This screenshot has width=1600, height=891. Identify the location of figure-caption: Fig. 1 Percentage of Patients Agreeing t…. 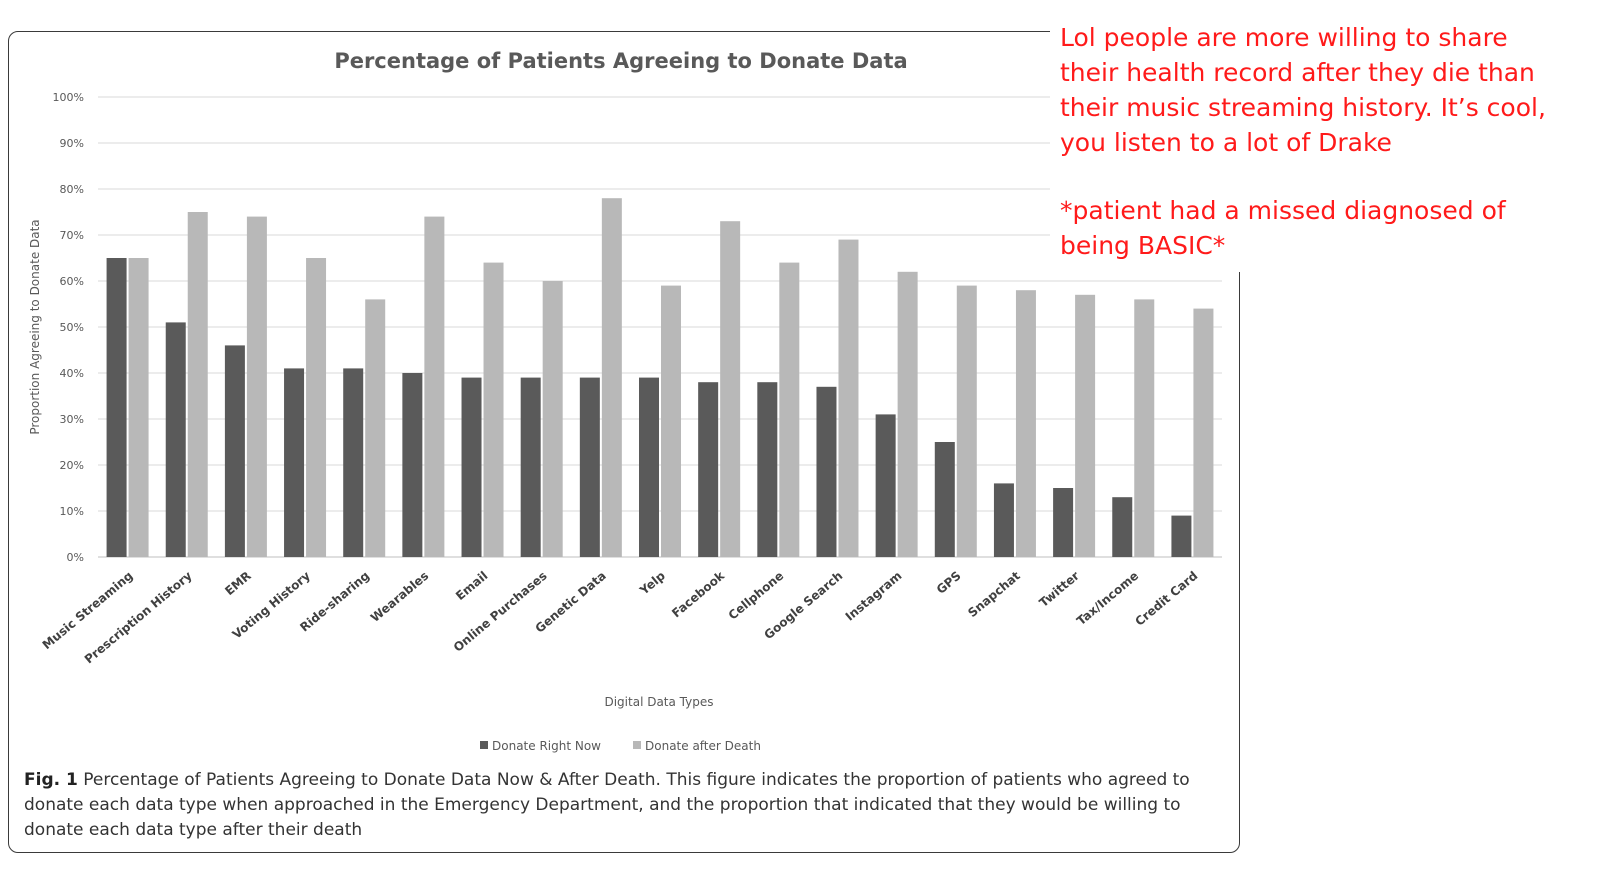
(624, 805).